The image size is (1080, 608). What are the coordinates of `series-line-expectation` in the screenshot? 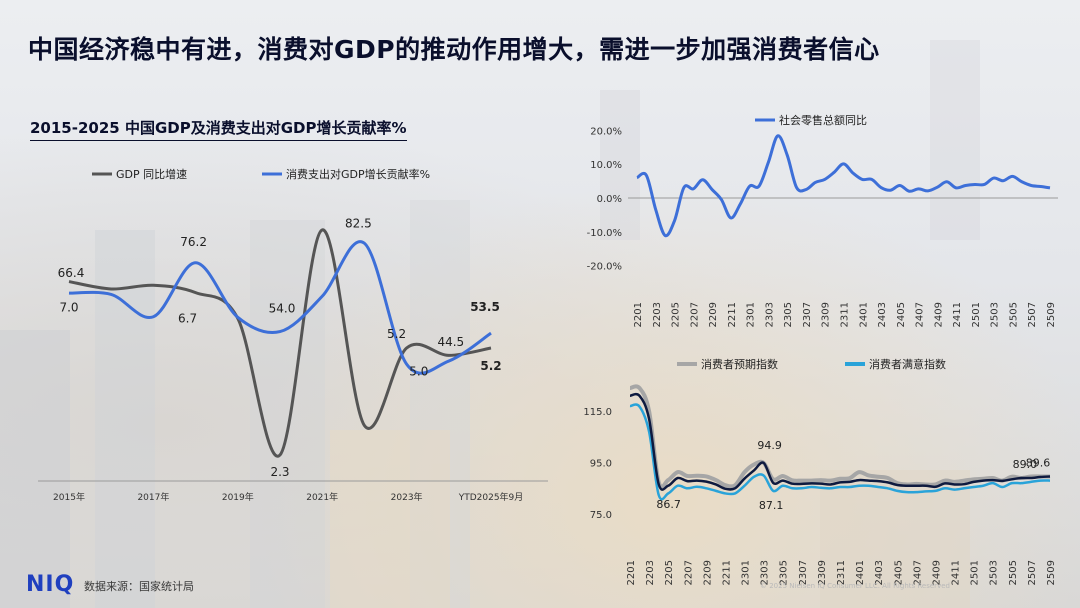 It's located at (839, 436).